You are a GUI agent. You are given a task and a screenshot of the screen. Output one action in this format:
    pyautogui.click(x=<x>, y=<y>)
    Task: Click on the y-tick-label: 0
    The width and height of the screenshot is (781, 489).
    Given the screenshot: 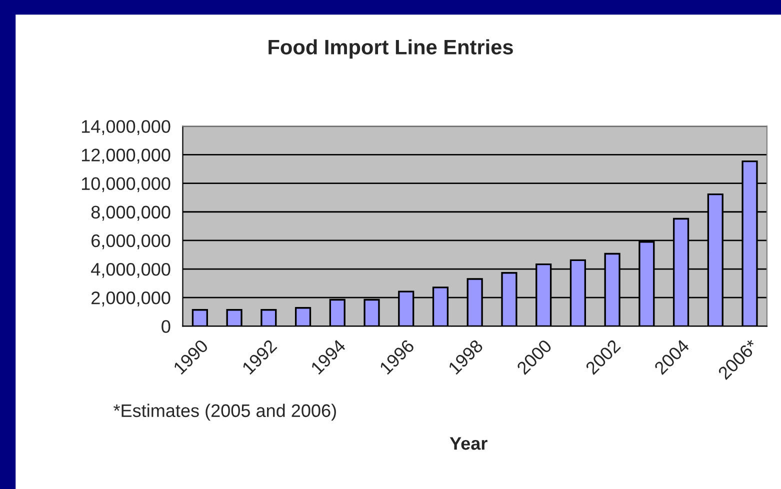 What is the action you would take?
    pyautogui.click(x=166, y=326)
    